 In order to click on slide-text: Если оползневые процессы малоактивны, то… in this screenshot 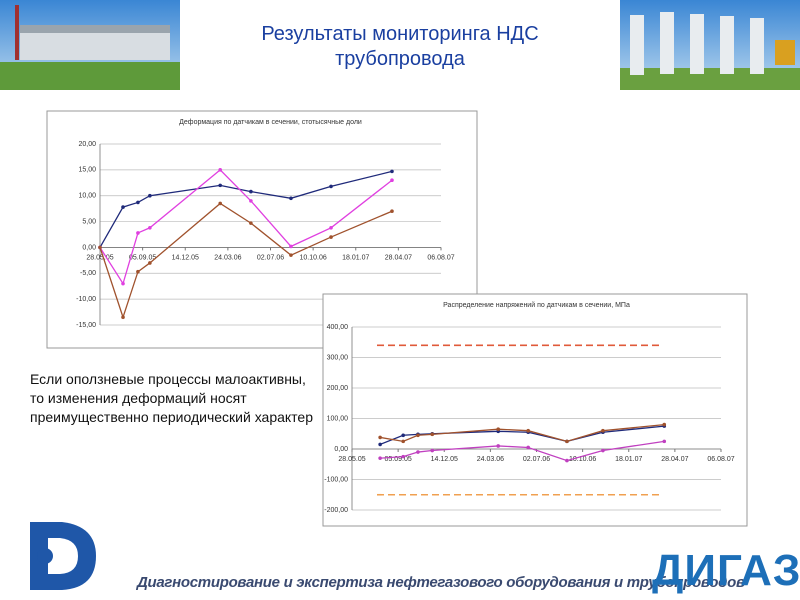, I will do `click(172, 398)`.